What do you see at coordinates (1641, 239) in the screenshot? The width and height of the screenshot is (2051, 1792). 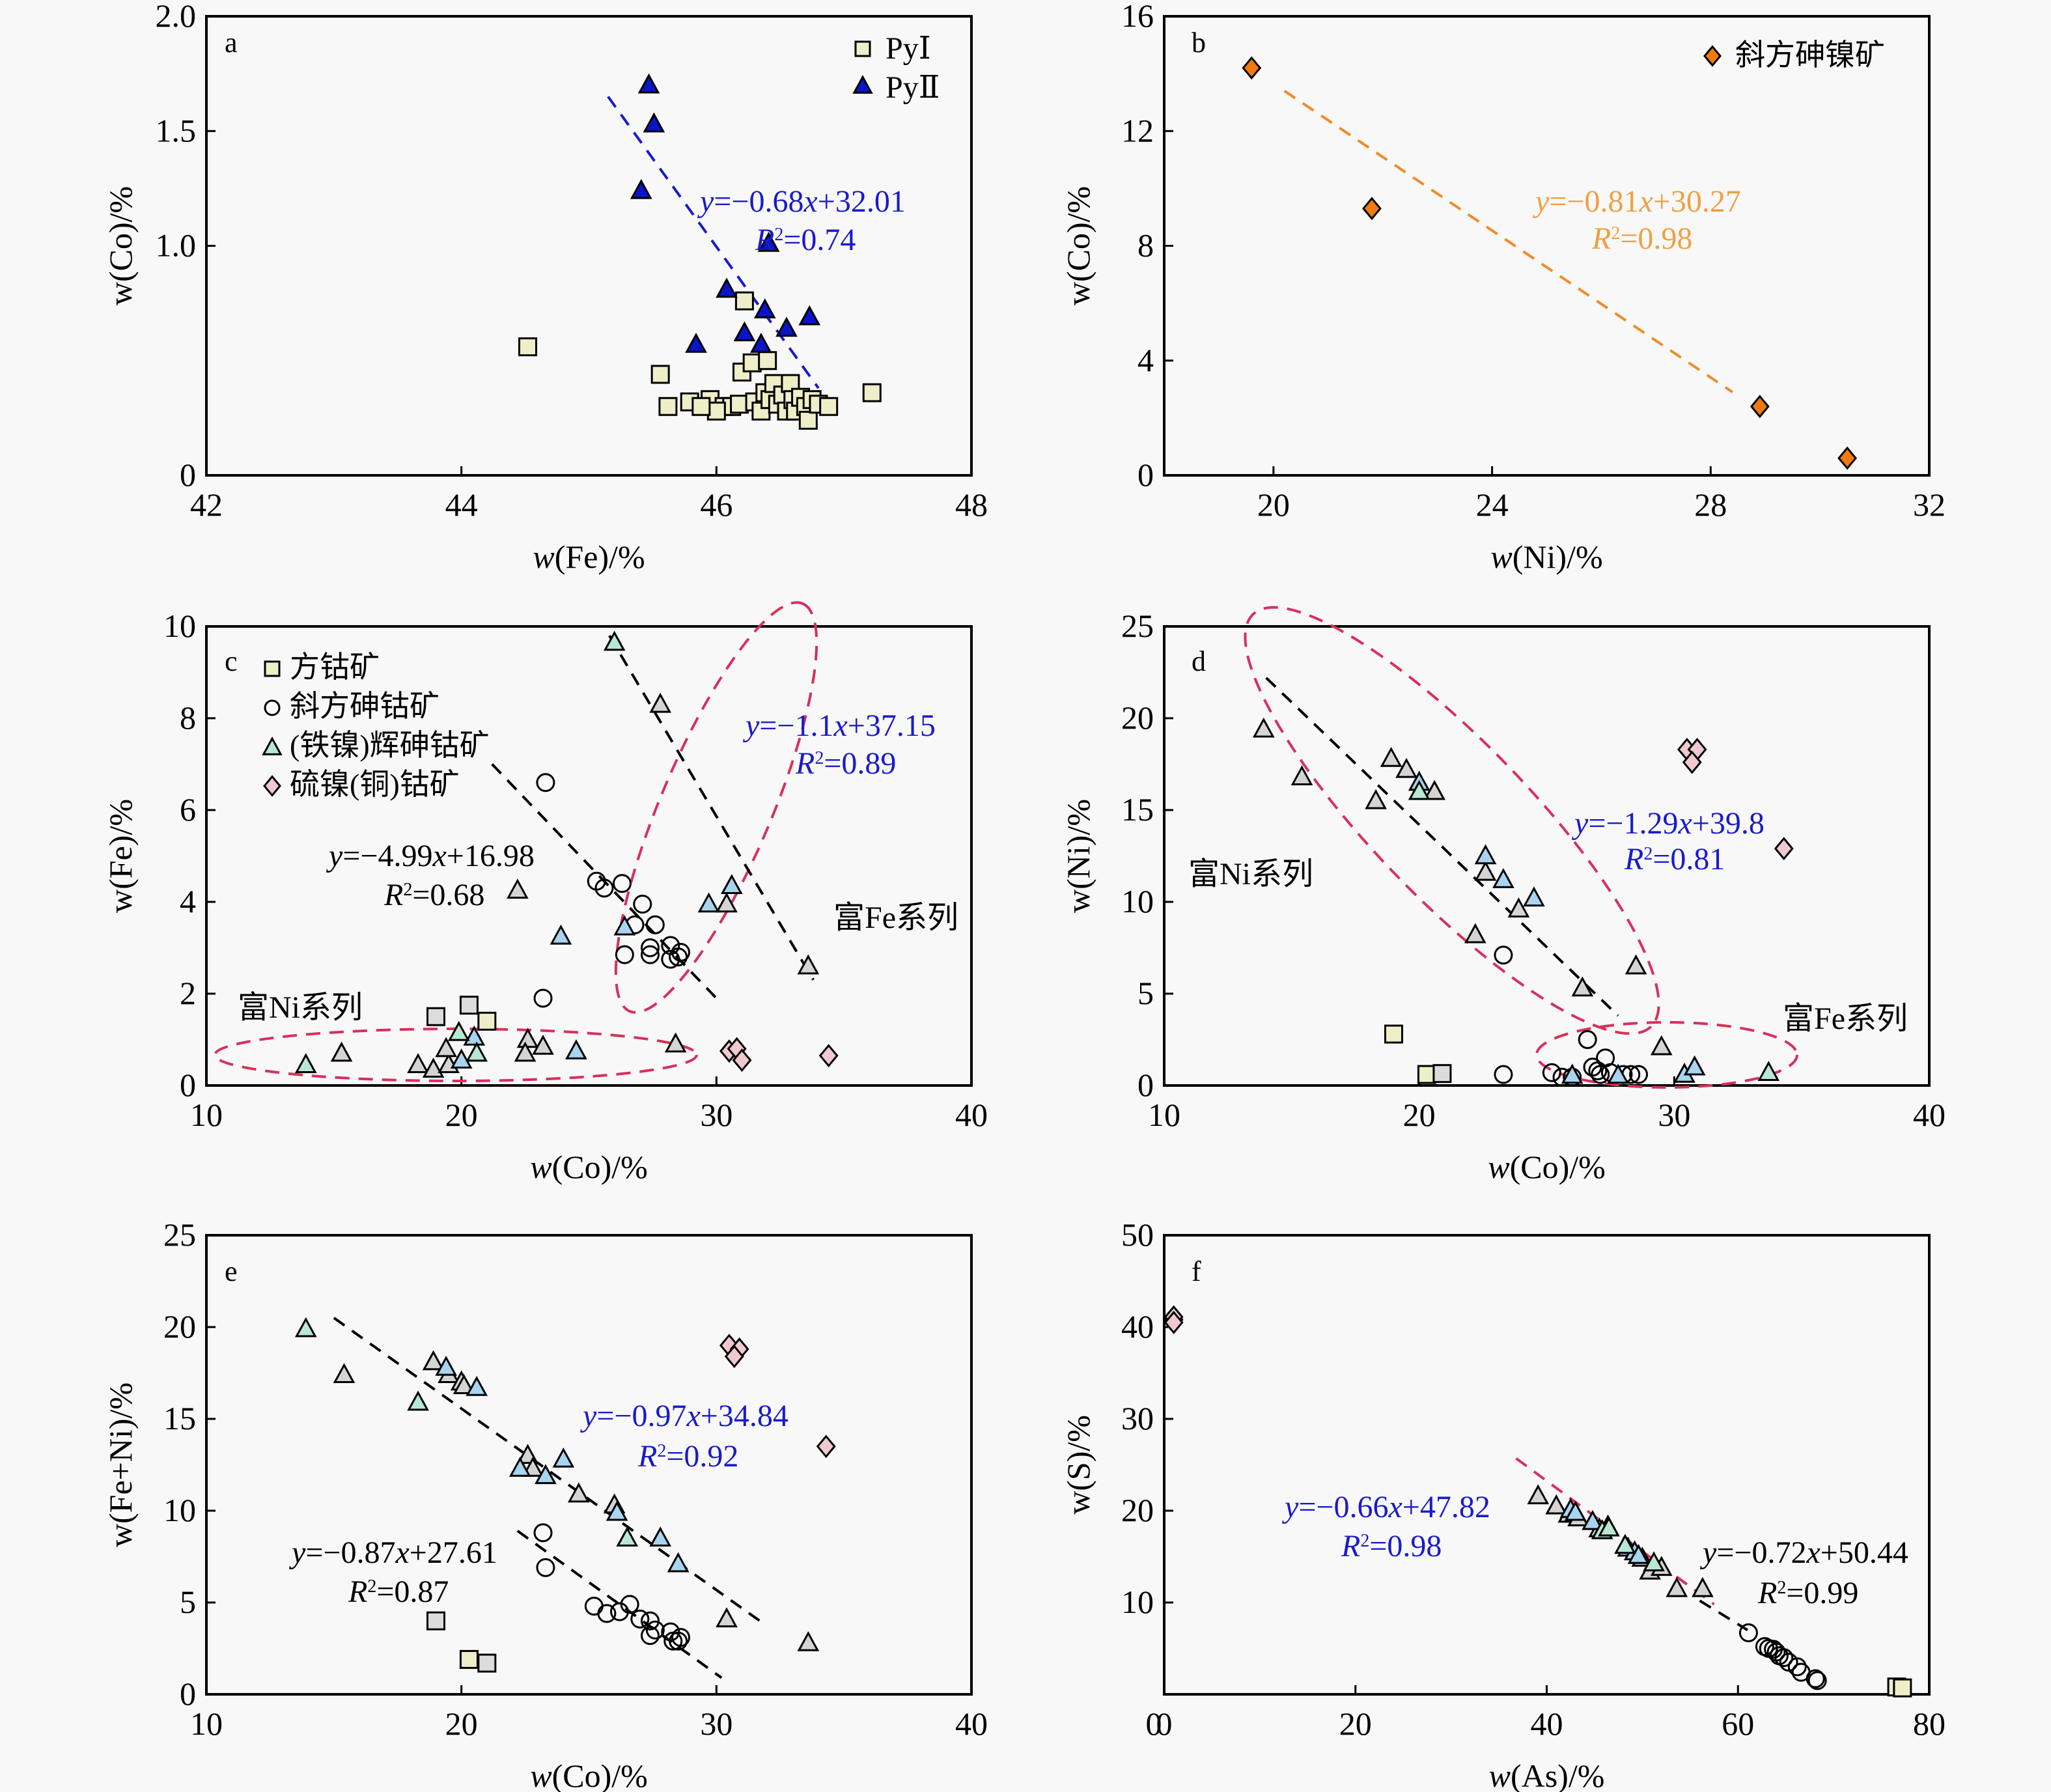 I see `panel-b-r2: R2=0.98` at bounding box center [1641, 239].